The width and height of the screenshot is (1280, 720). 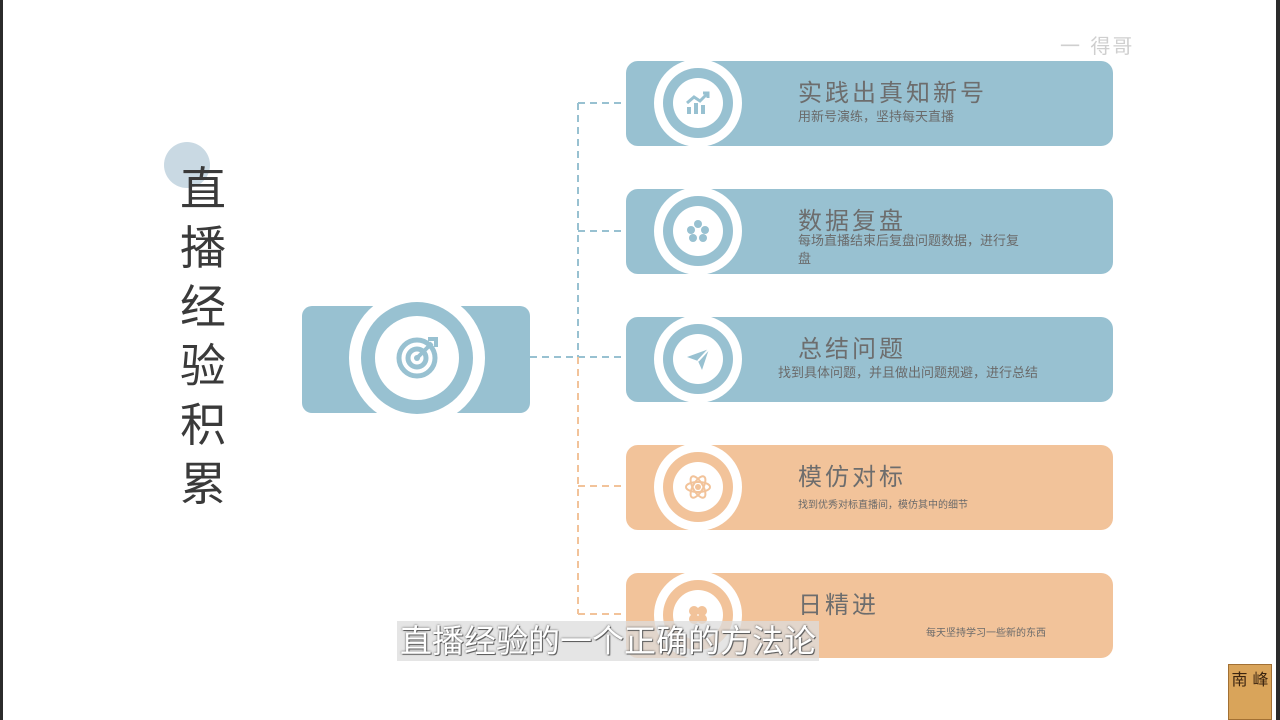 What do you see at coordinates (1, 360) in the screenshot?
I see `left-frame-border` at bounding box center [1, 360].